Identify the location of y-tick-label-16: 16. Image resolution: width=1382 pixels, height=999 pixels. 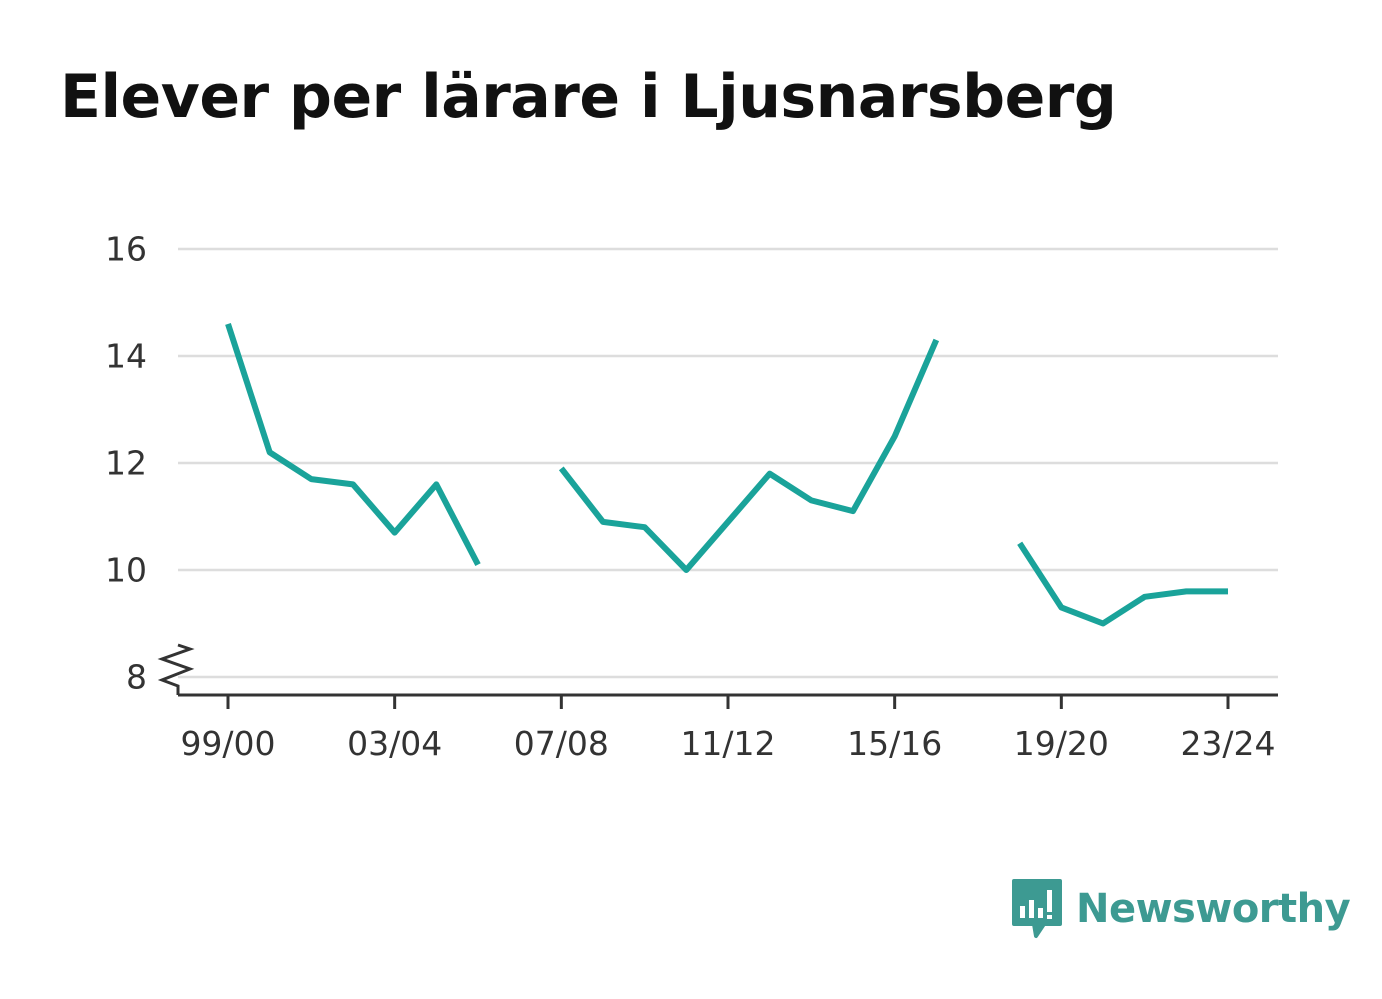
(126, 249).